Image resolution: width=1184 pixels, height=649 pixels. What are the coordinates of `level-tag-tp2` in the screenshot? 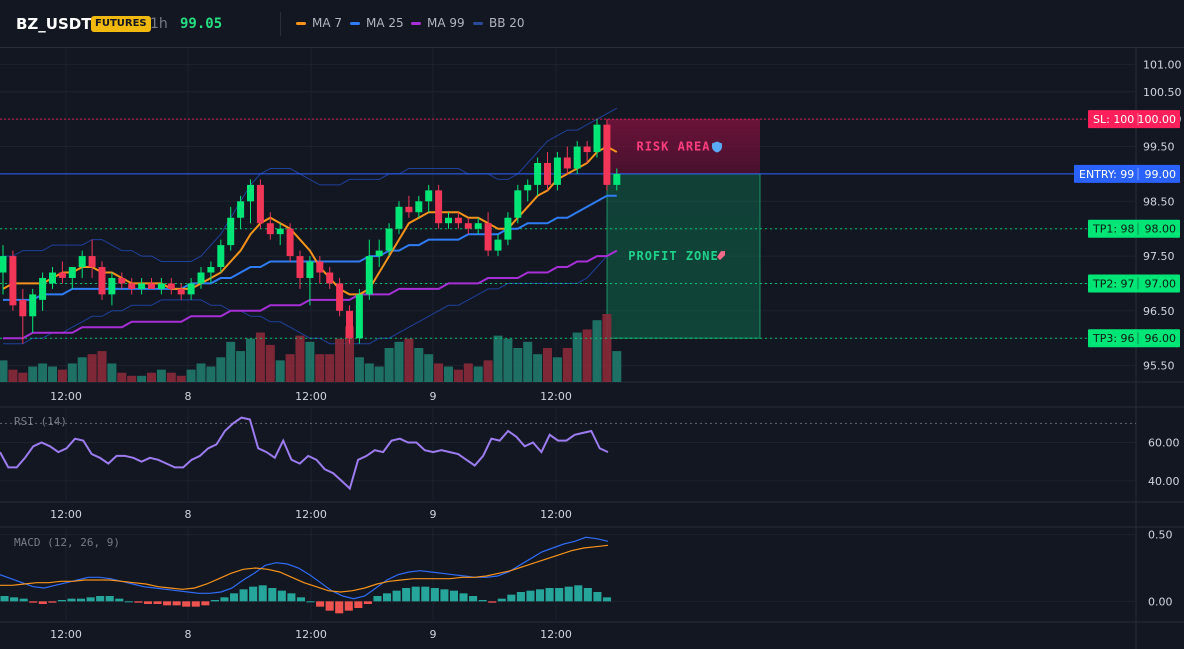 It's located at (1134, 283).